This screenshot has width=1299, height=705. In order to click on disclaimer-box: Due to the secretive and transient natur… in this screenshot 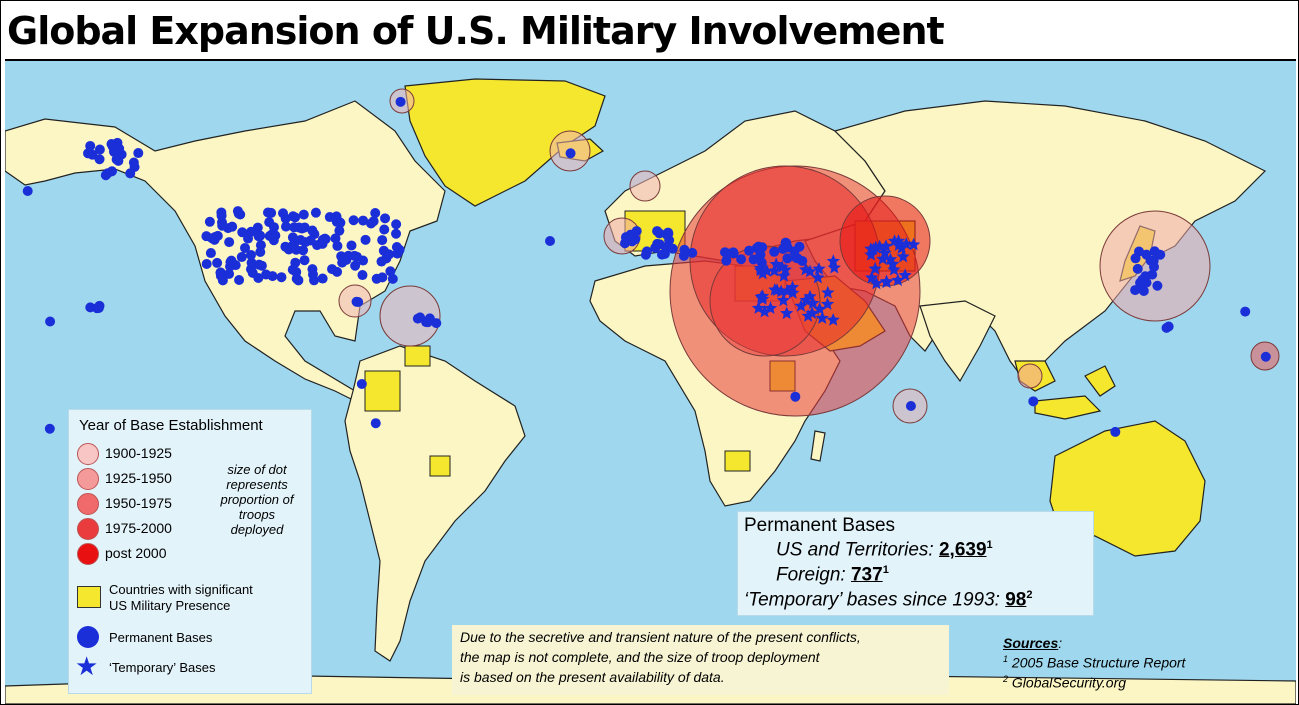, I will do `click(700, 660)`.